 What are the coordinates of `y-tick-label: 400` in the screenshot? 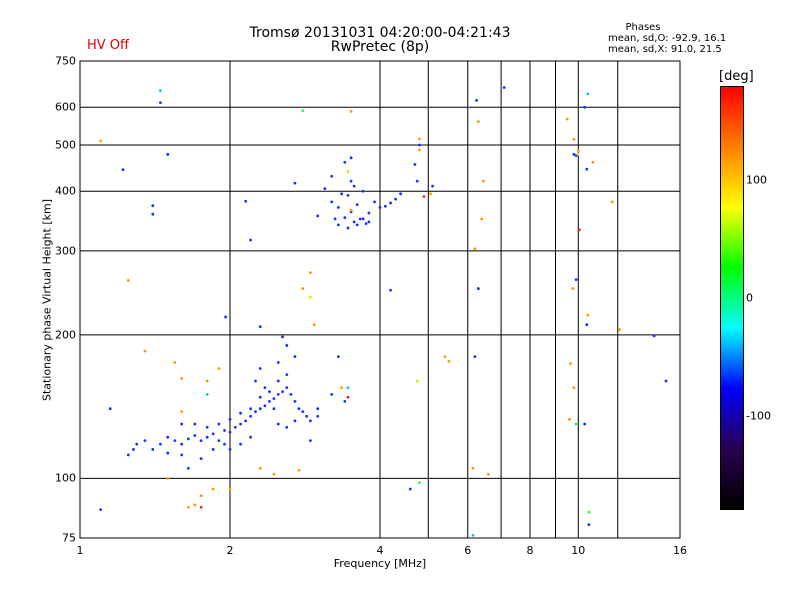 It's located at (65, 191).